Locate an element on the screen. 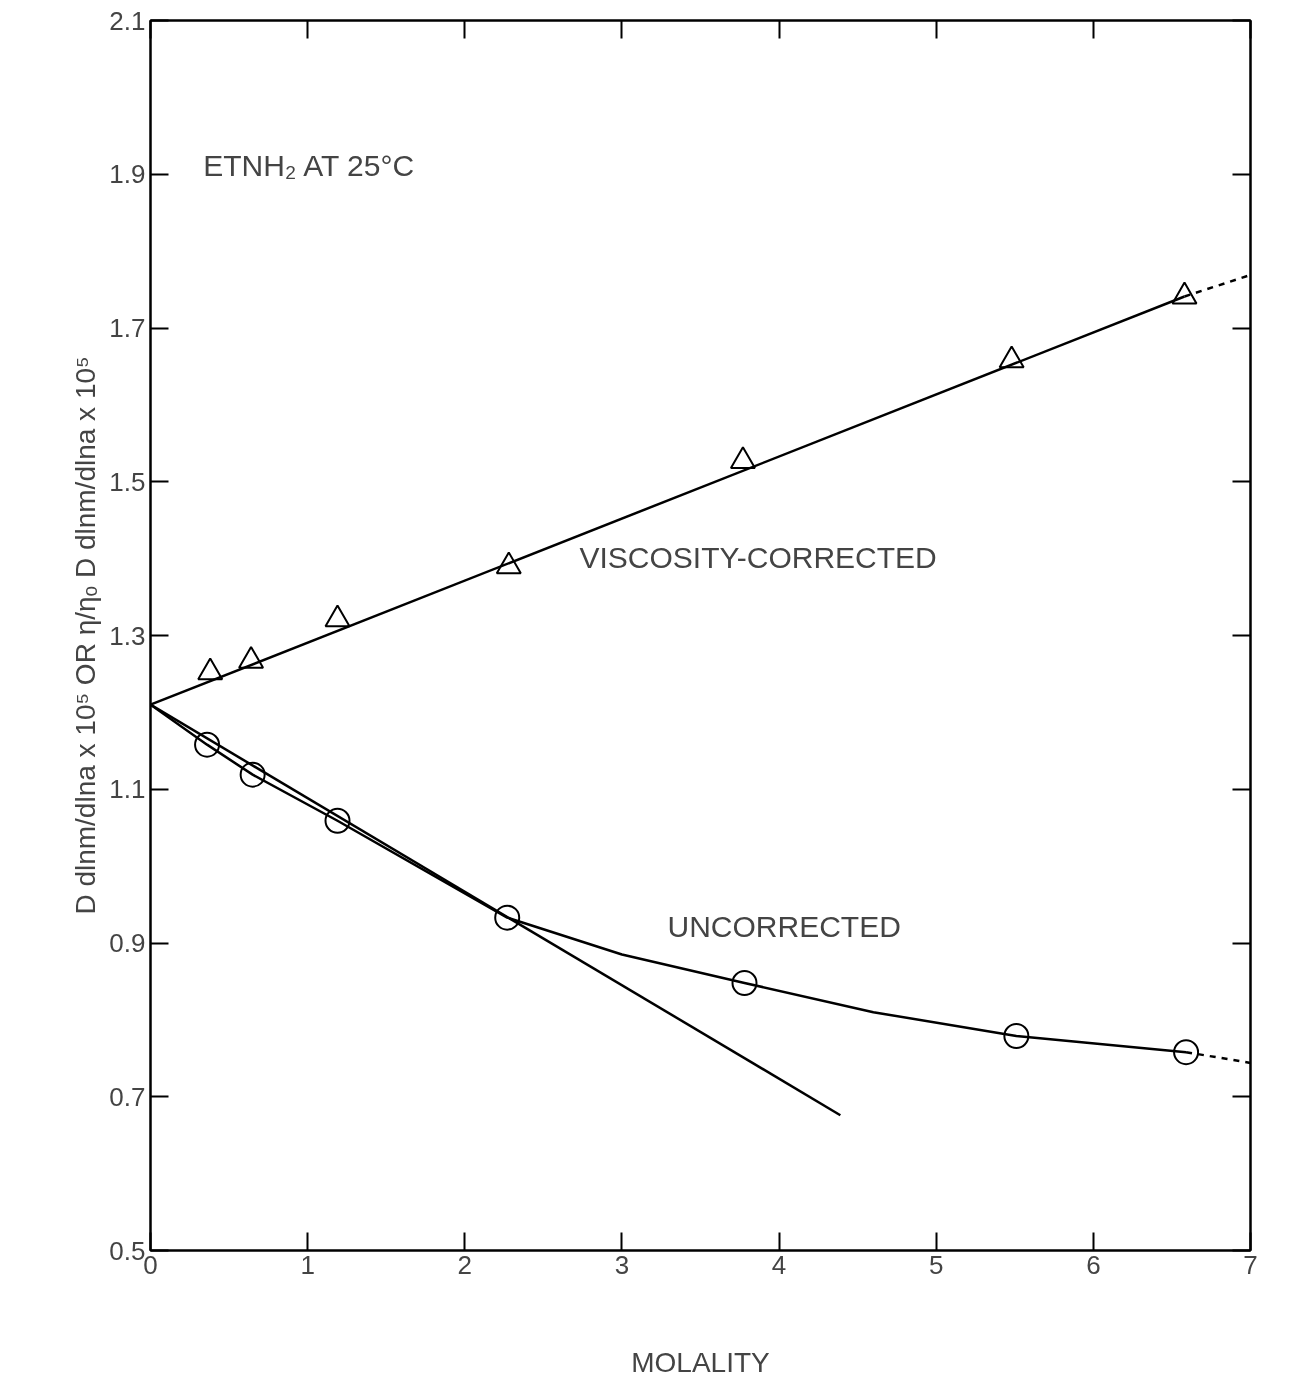  x-axis-title: MOLALITY is located at coordinates (701, 1362).